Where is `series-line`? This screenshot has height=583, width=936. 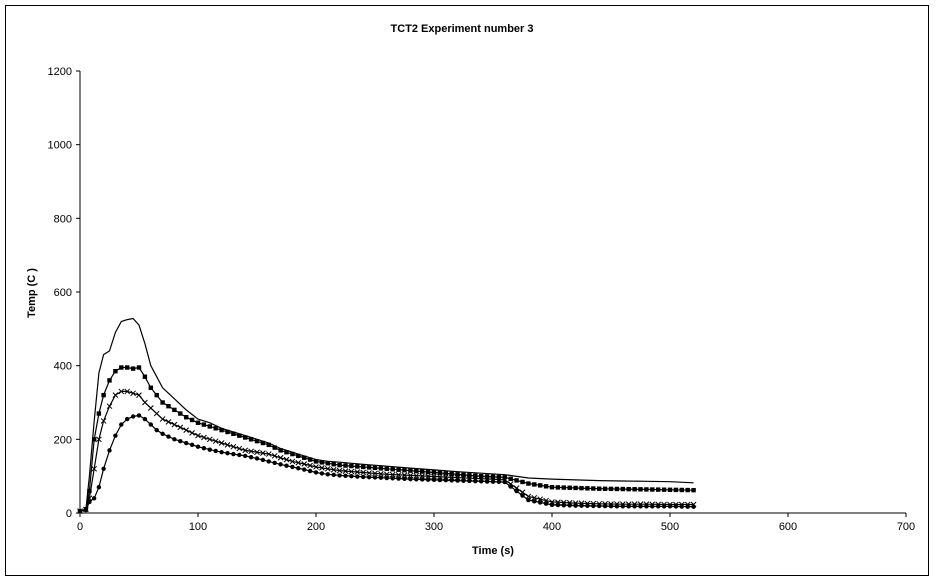
series-line is located at coordinates (386, 451).